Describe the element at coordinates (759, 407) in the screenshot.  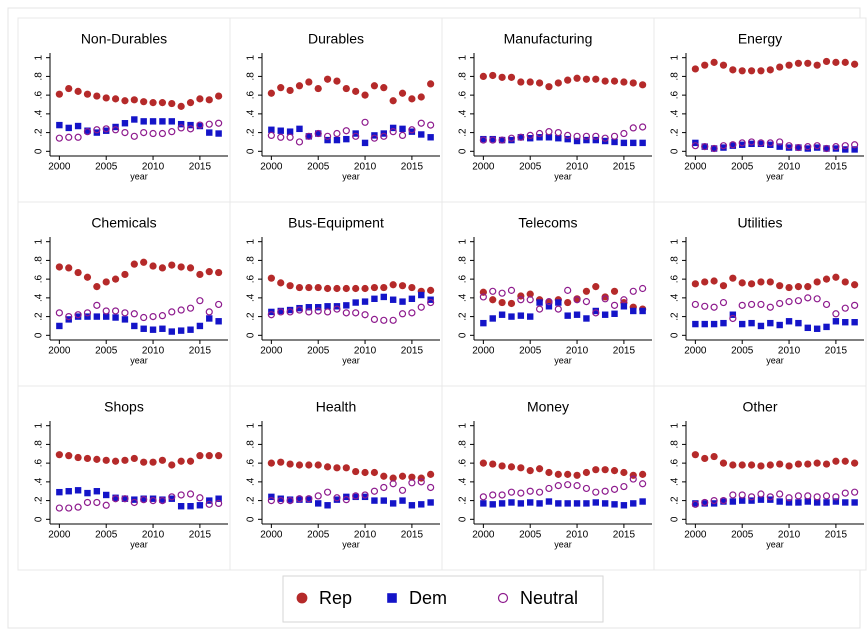
I see `panel-title: Other` at that location.